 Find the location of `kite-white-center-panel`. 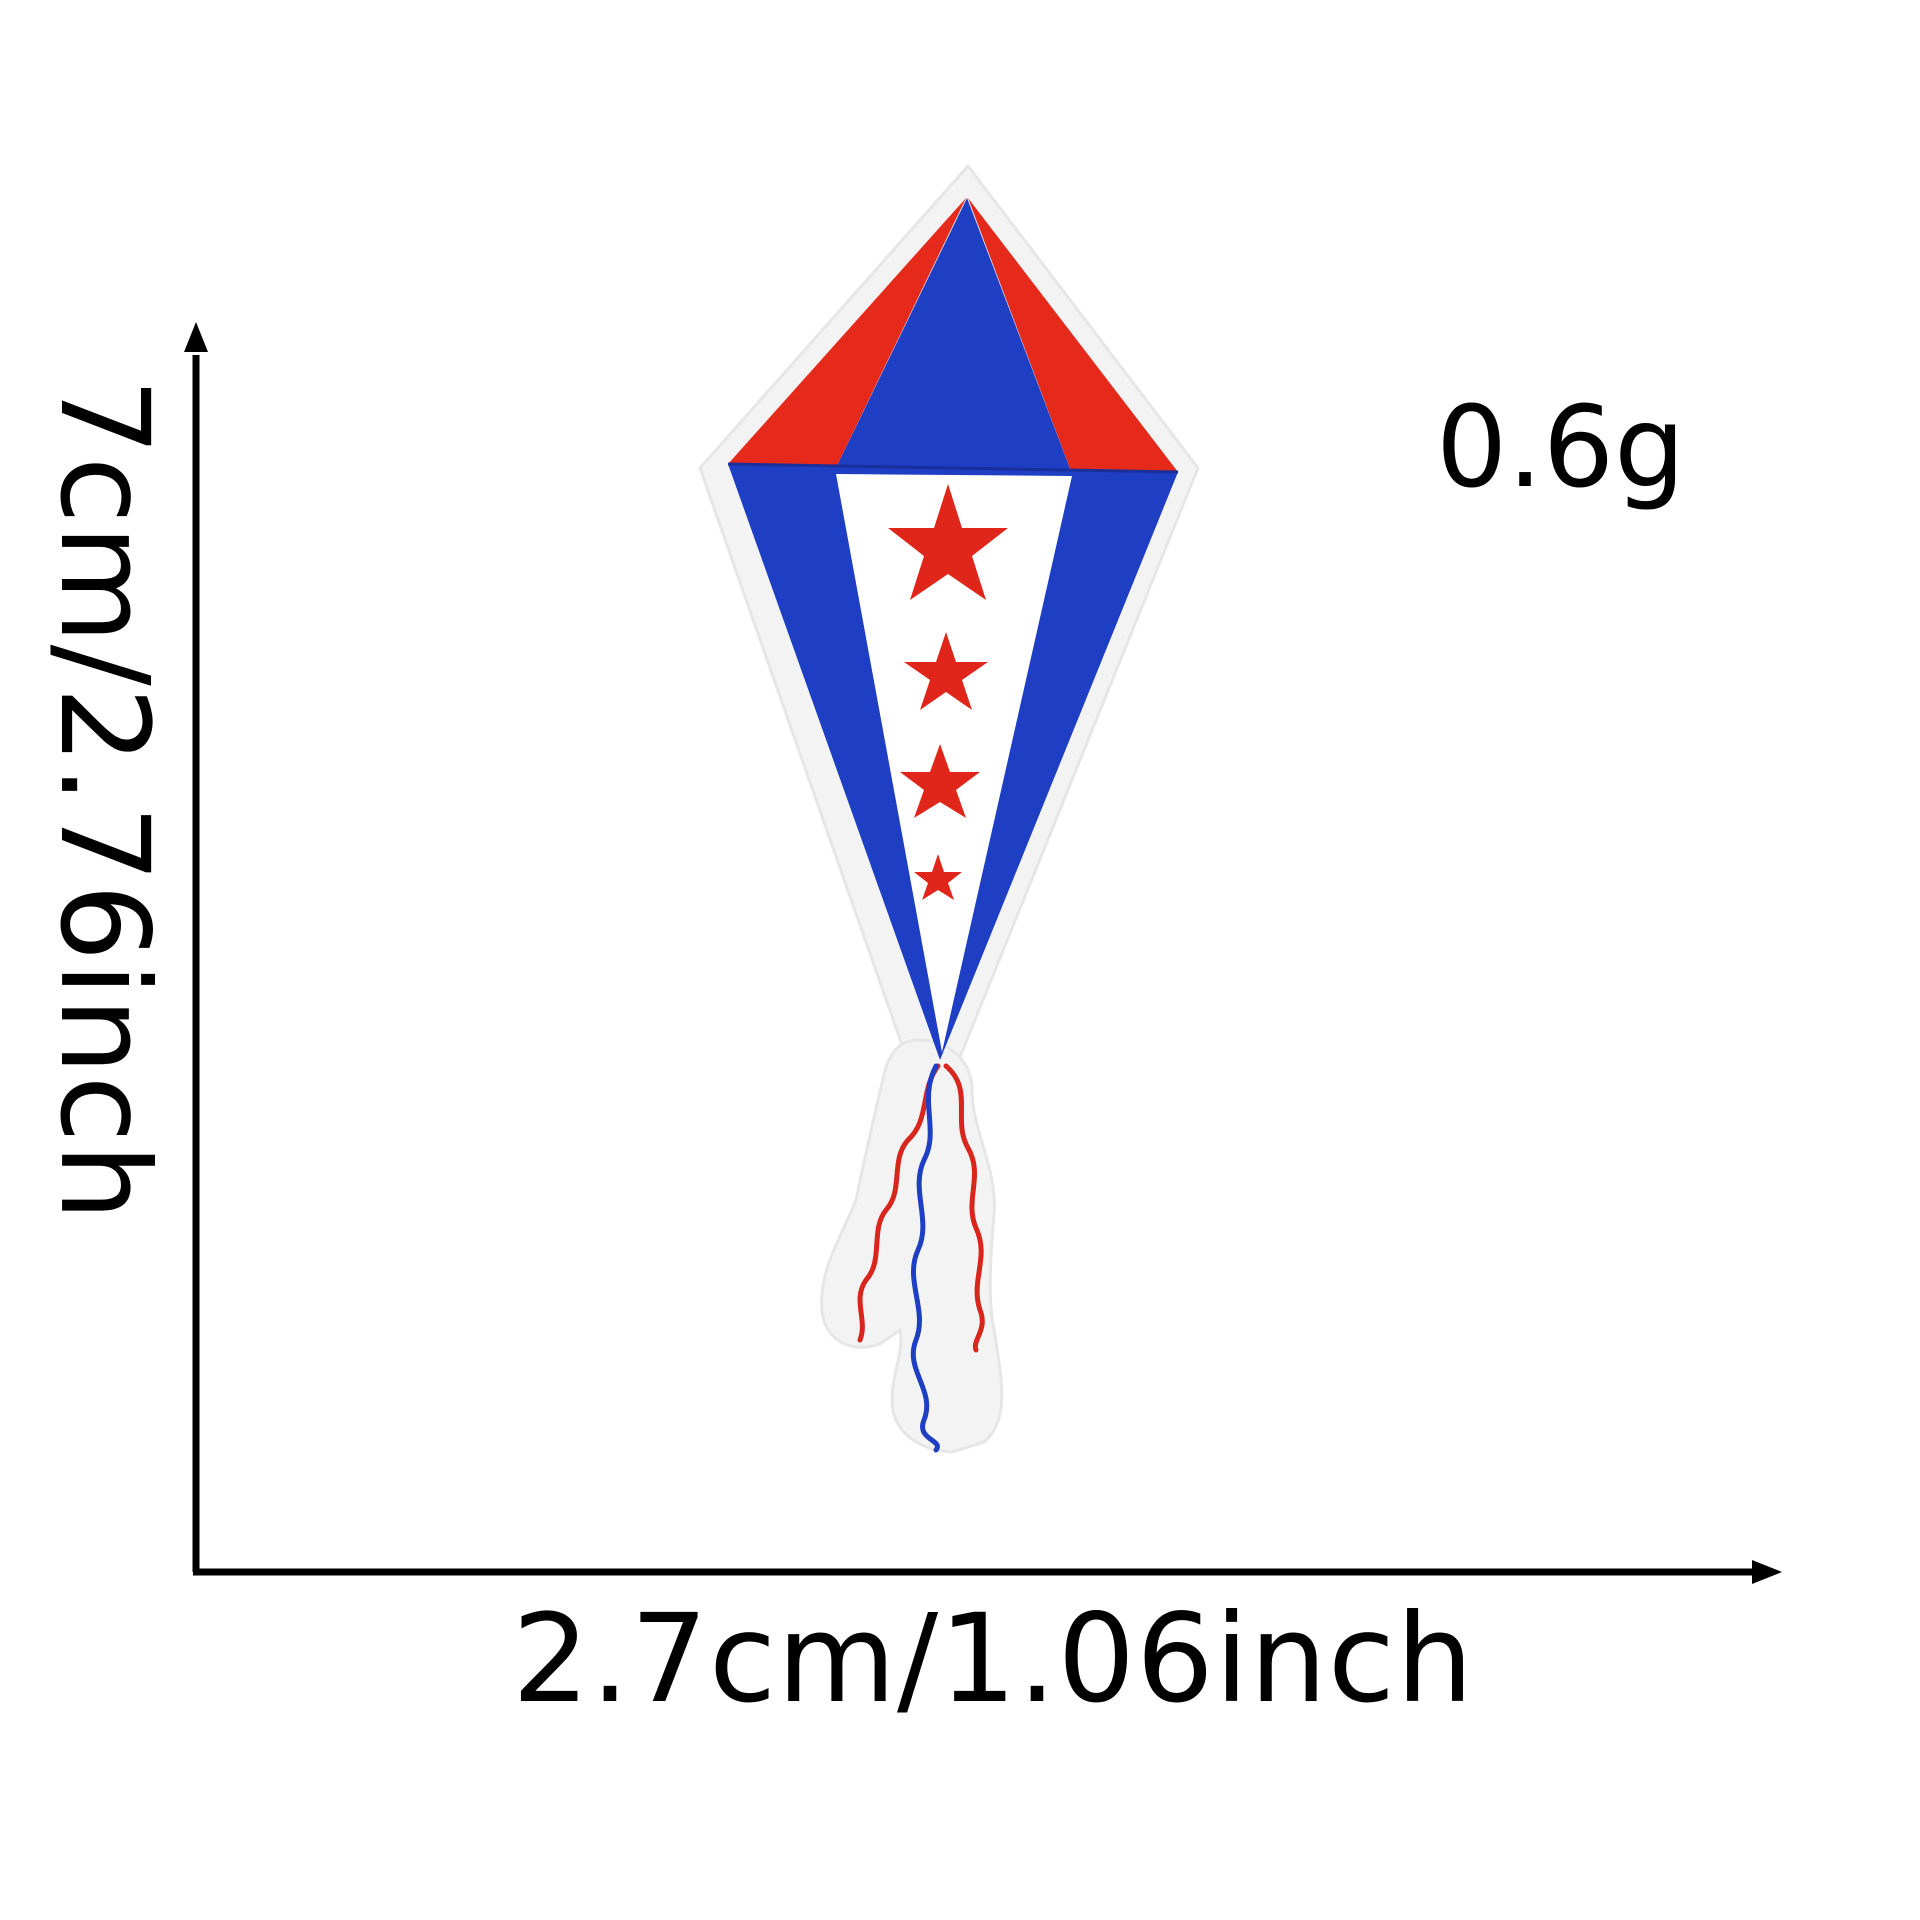

kite-white-center-panel is located at coordinates (954, 763).